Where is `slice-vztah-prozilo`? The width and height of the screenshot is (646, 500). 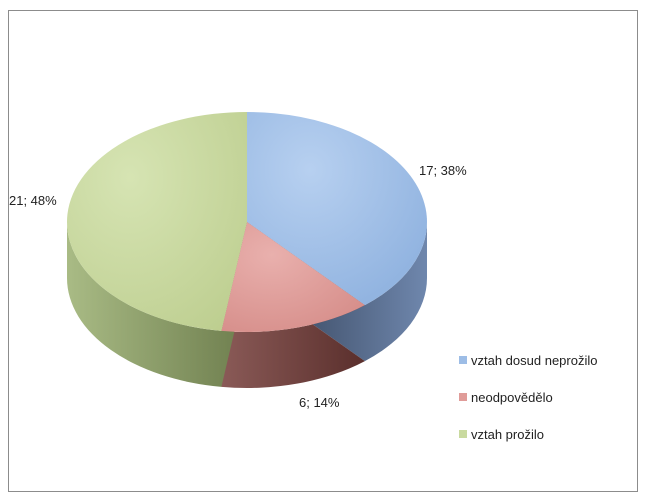
slice-vztah-prozilo is located at coordinates (157, 221).